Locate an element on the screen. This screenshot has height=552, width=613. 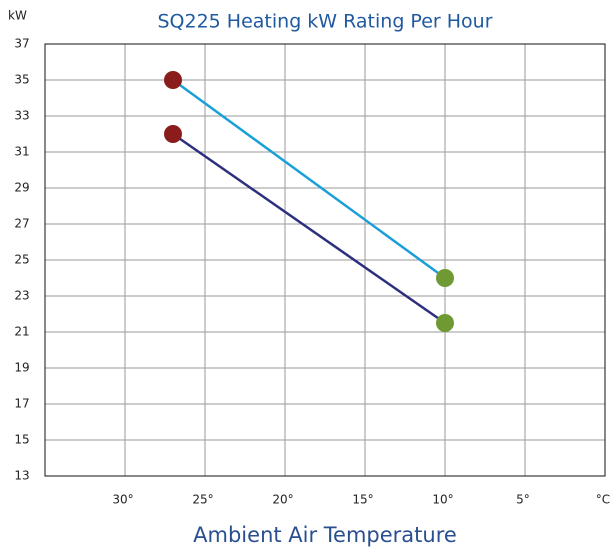
x-tick-label: °C is located at coordinates (603, 500).